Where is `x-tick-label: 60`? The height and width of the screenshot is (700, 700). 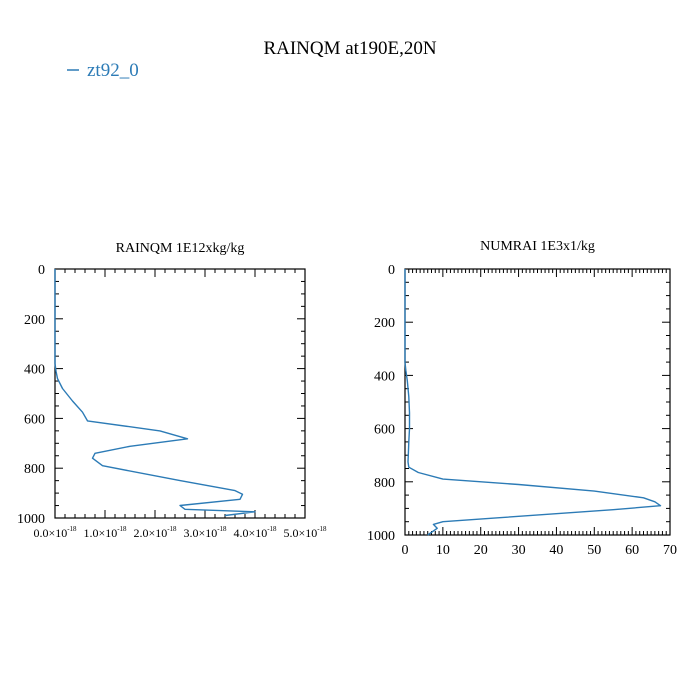 x-tick-label: 60 is located at coordinates (632, 550).